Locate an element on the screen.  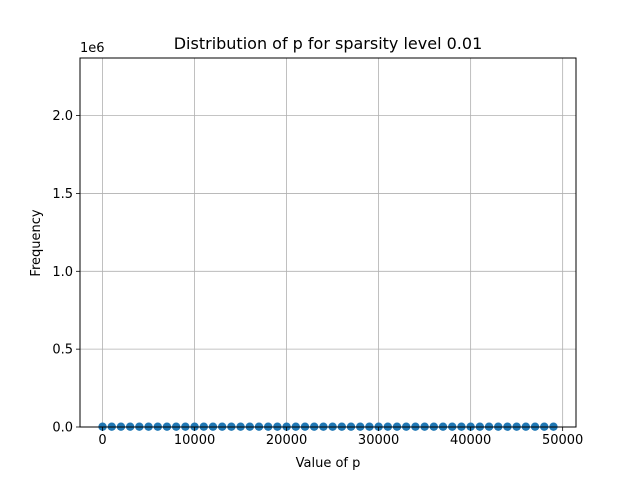
x-axis-label: Value of p is located at coordinates (328, 463).